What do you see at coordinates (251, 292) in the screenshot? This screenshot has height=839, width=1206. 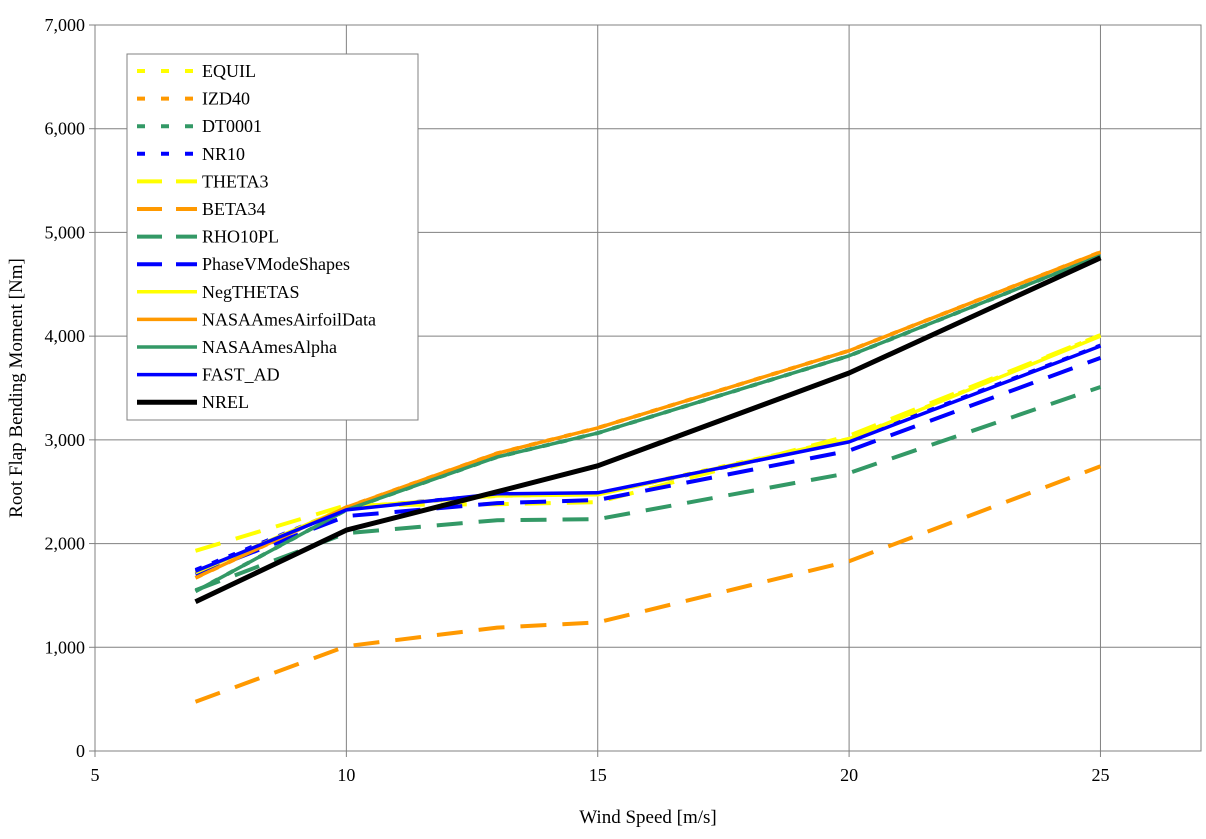 I see `legend-label: NegTHETAS` at bounding box center [251, 292].